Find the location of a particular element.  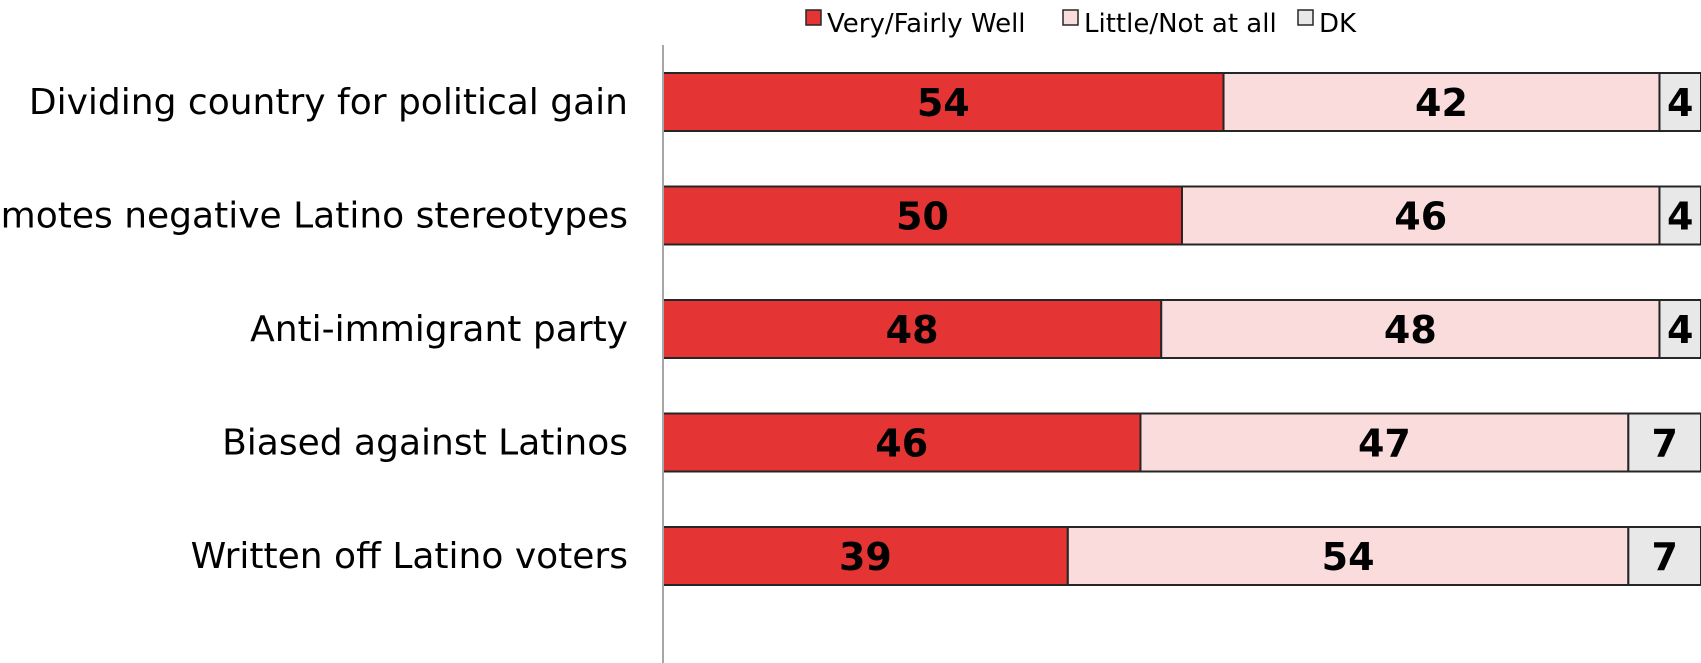

legend: Very/Fairly Well Little/Not at all DK is located at coordinates (1081, 24).